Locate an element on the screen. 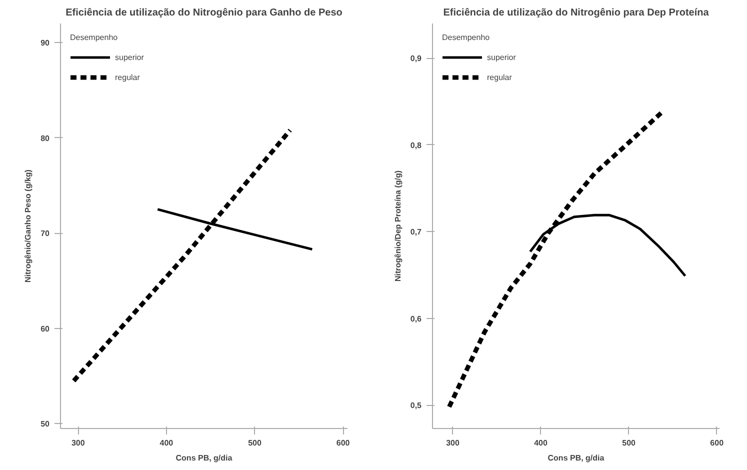  y-axis-title: Nitrogênio/Dep Proteína (g/g) is located at coordinates (397, 226).